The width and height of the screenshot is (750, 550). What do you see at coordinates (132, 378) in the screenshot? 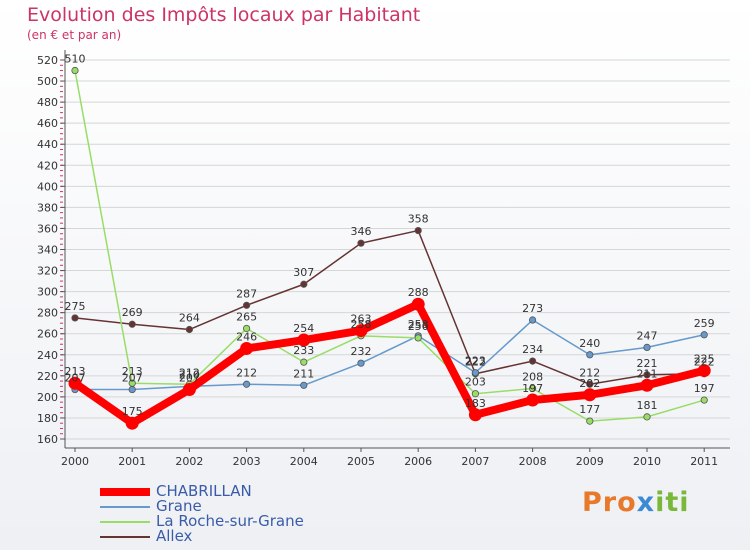
I see `data-label-grane: 207` at bounding box center [132, 378].